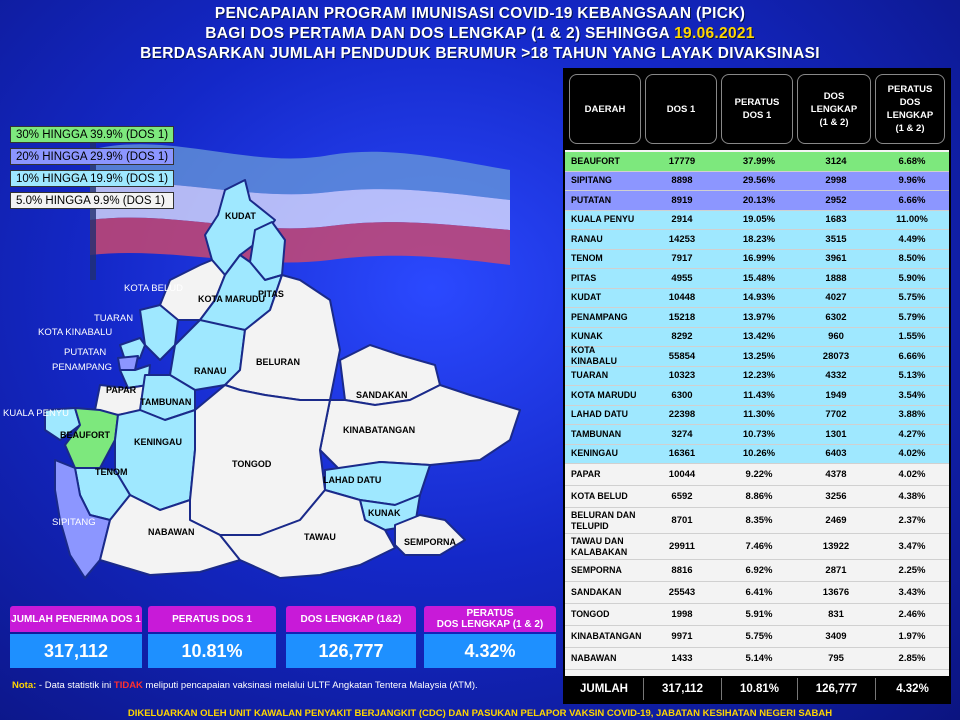  Describe the element at coordinates (757, 298) in the screenshot. I see `table-row: KUDAT 10448 14.93% 4027 5.75%` at that location.